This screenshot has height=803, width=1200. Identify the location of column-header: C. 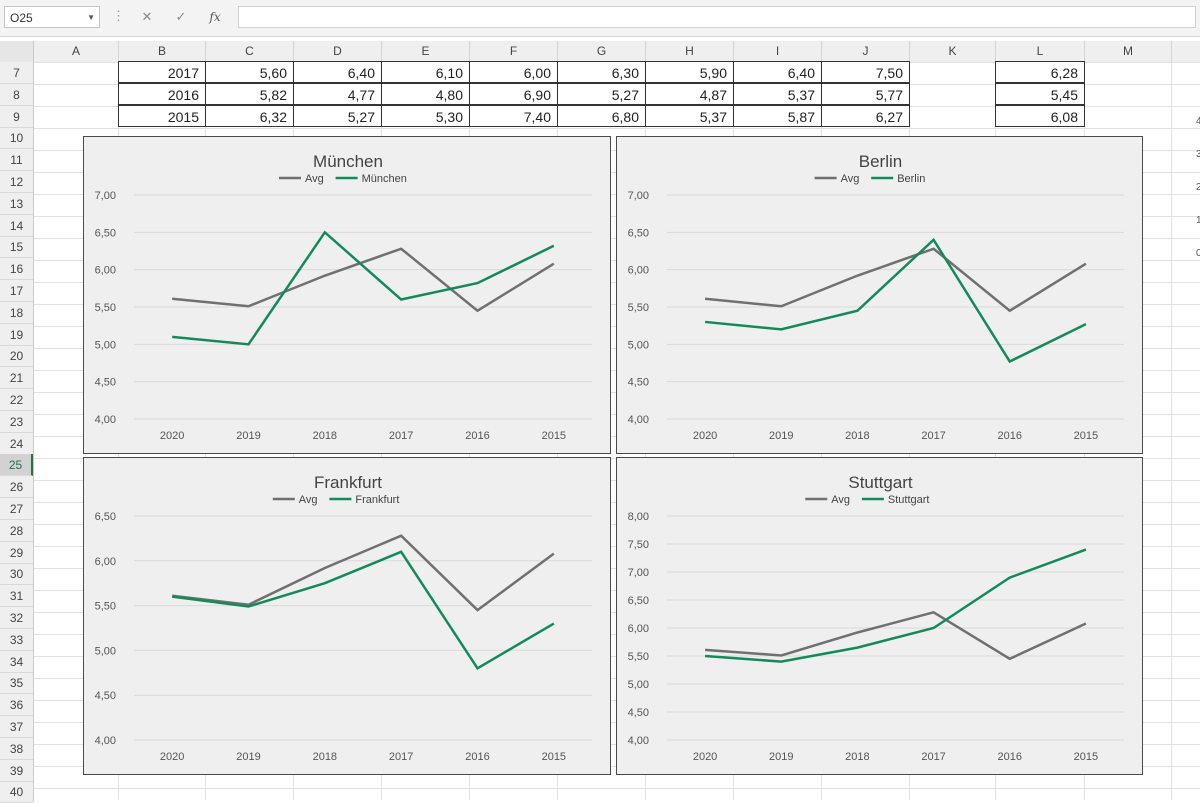
(250, 51).